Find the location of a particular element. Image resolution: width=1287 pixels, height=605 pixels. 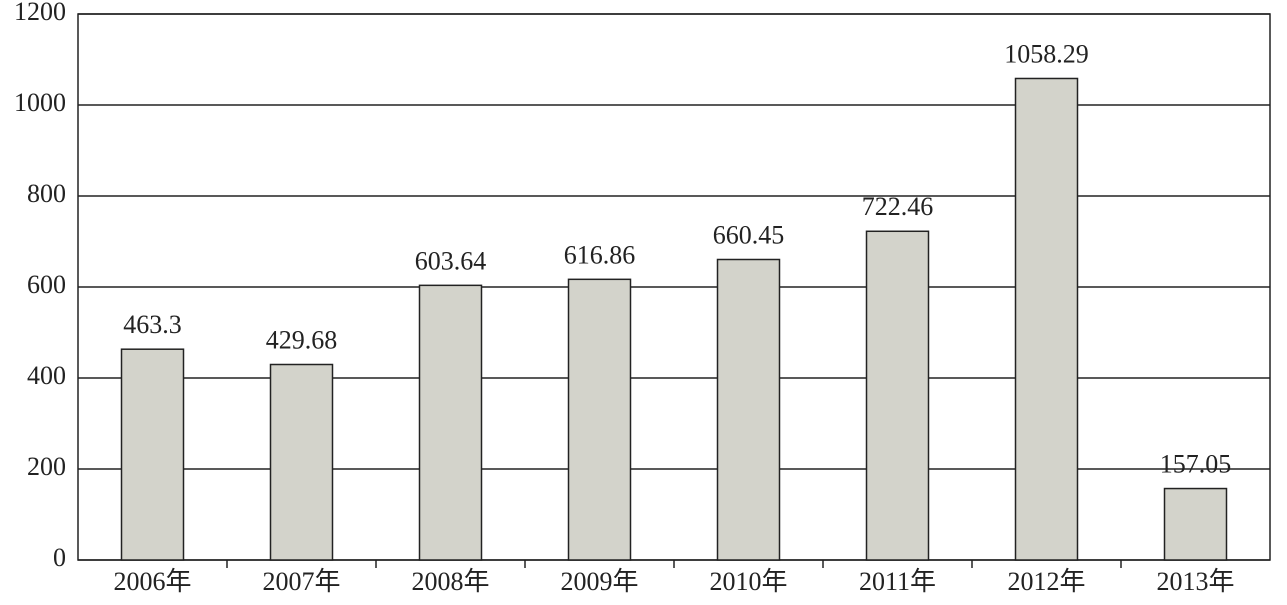

data-label: 157.05 is located at coordinates (1196, 464).